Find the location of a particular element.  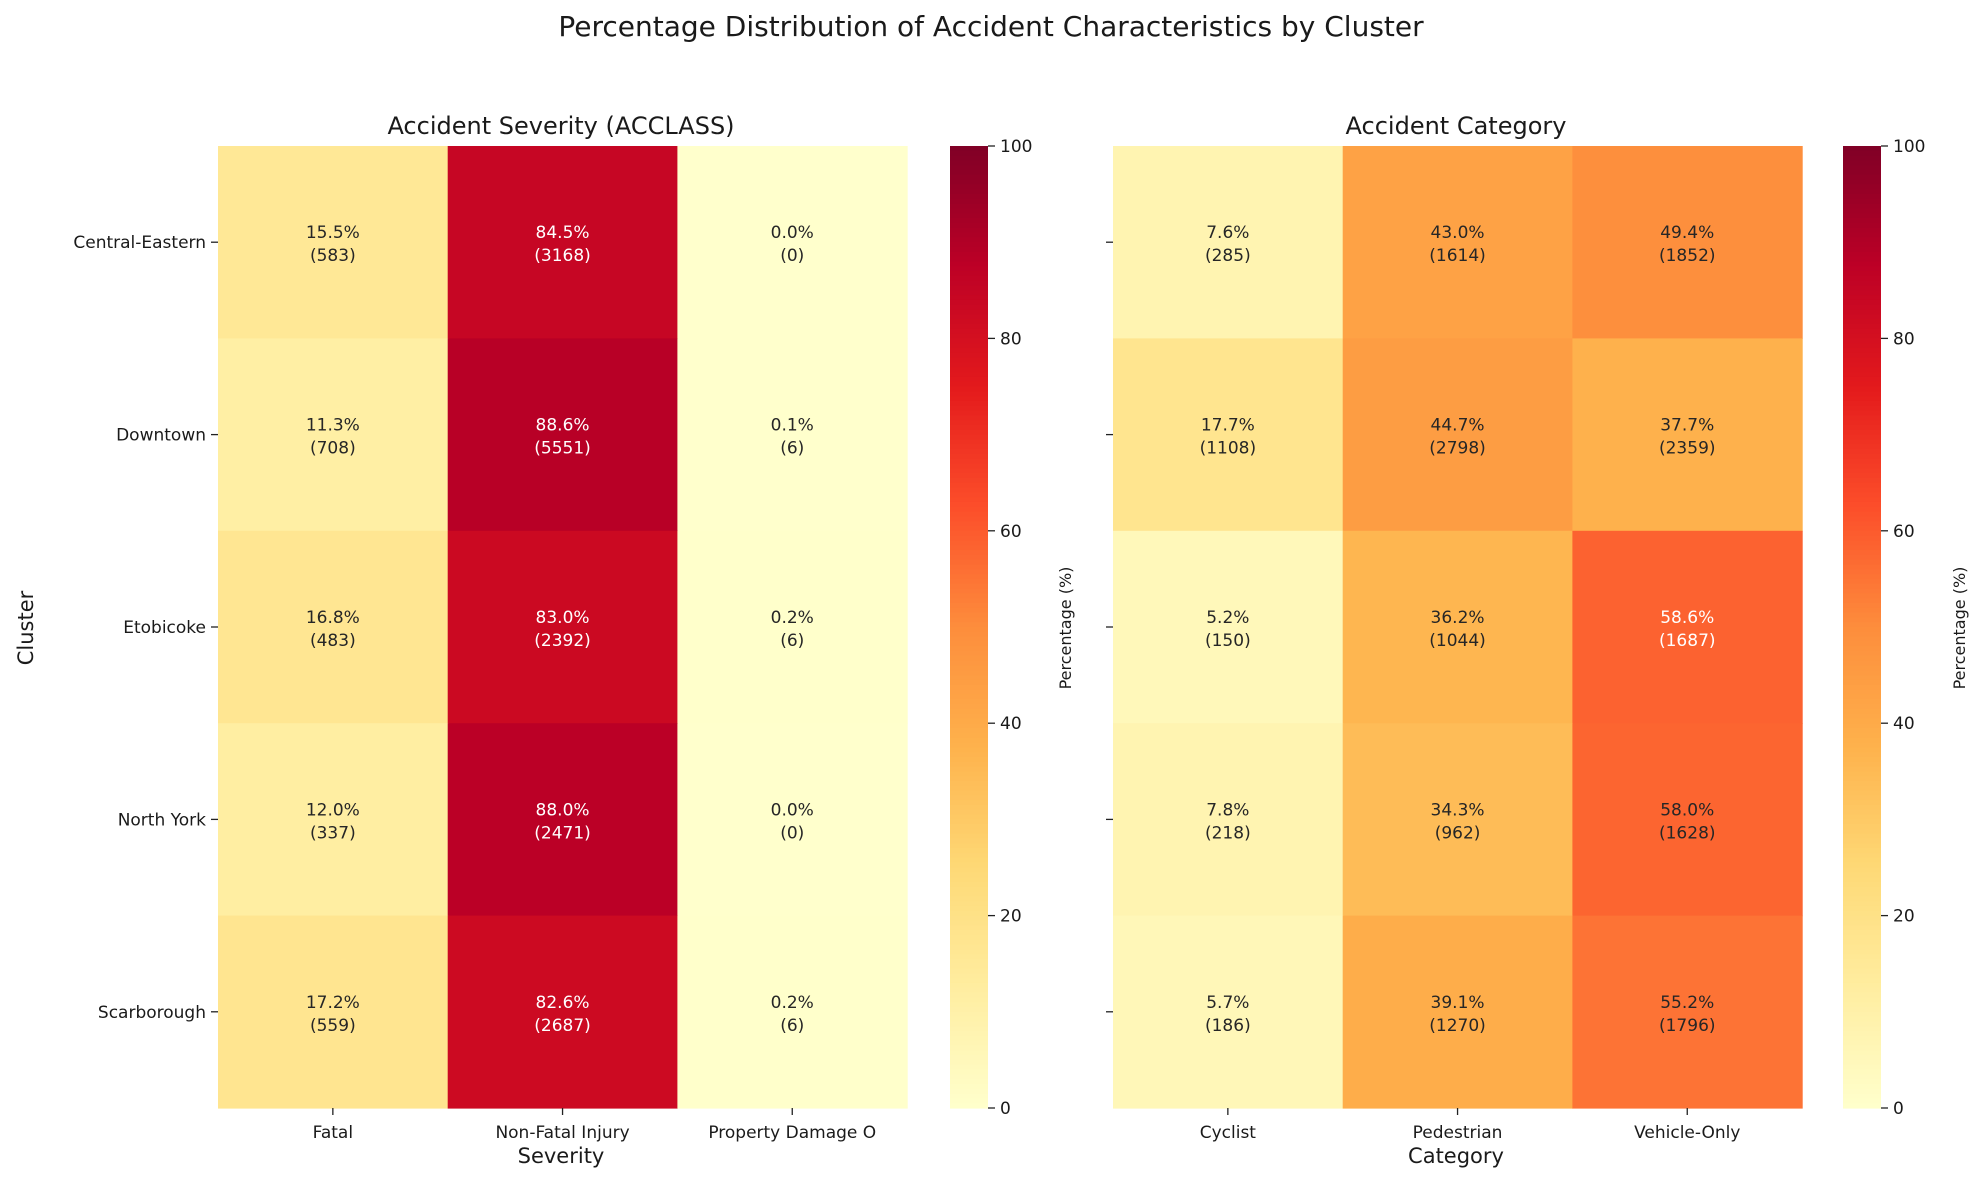

cell-count-label: (1796) is located at coordinates (1687, 1026).